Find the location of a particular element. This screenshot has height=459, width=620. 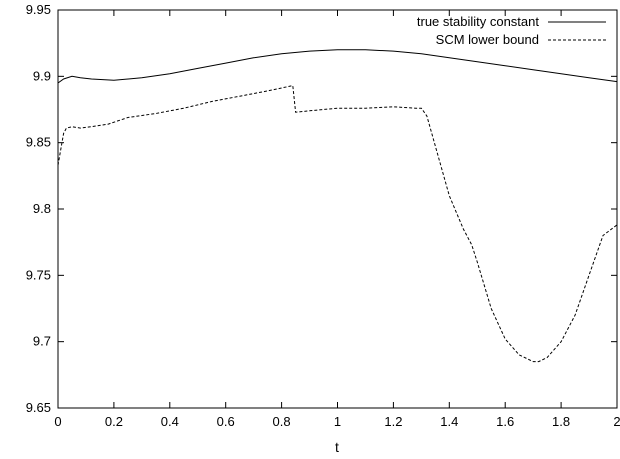

x-tick-label: 1.8 is located at coordinates (561, 421).